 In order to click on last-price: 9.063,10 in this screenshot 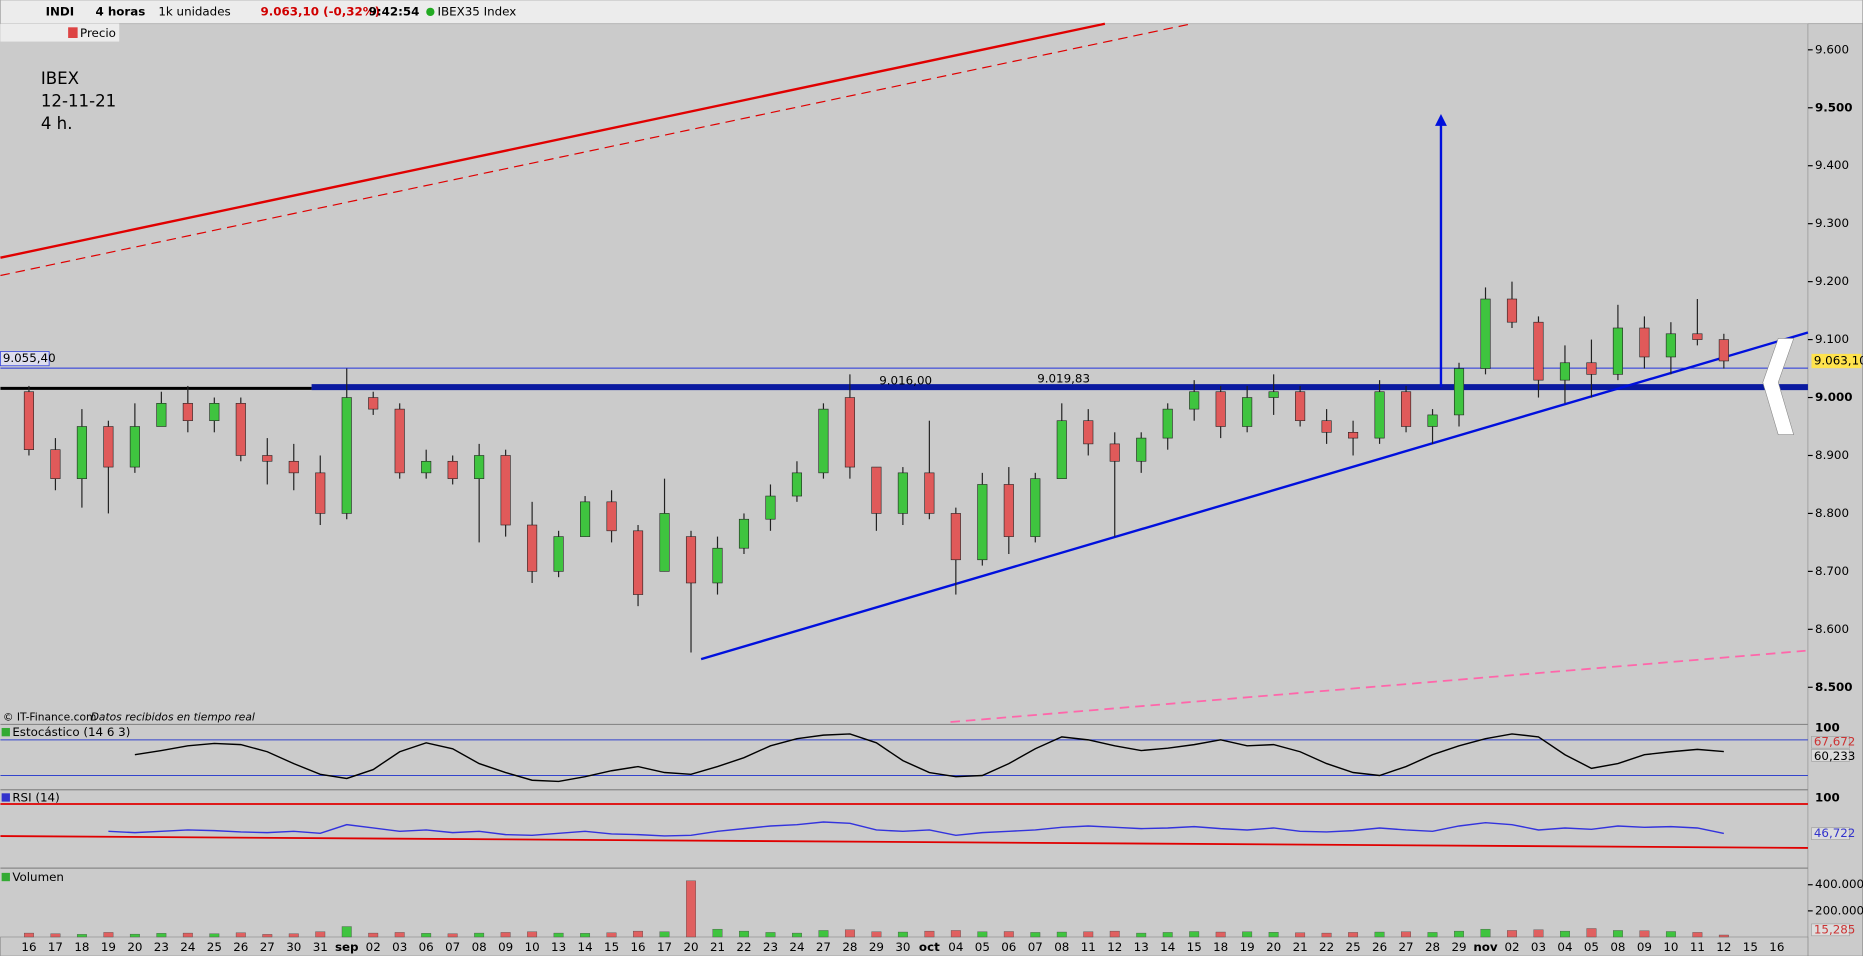, I will do `click(1838, 361)`.